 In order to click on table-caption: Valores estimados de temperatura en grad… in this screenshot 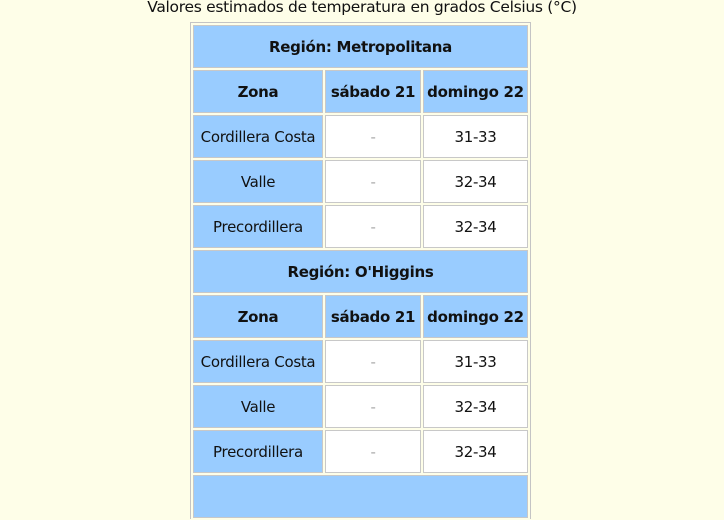, I will do `click(362, 8)`.